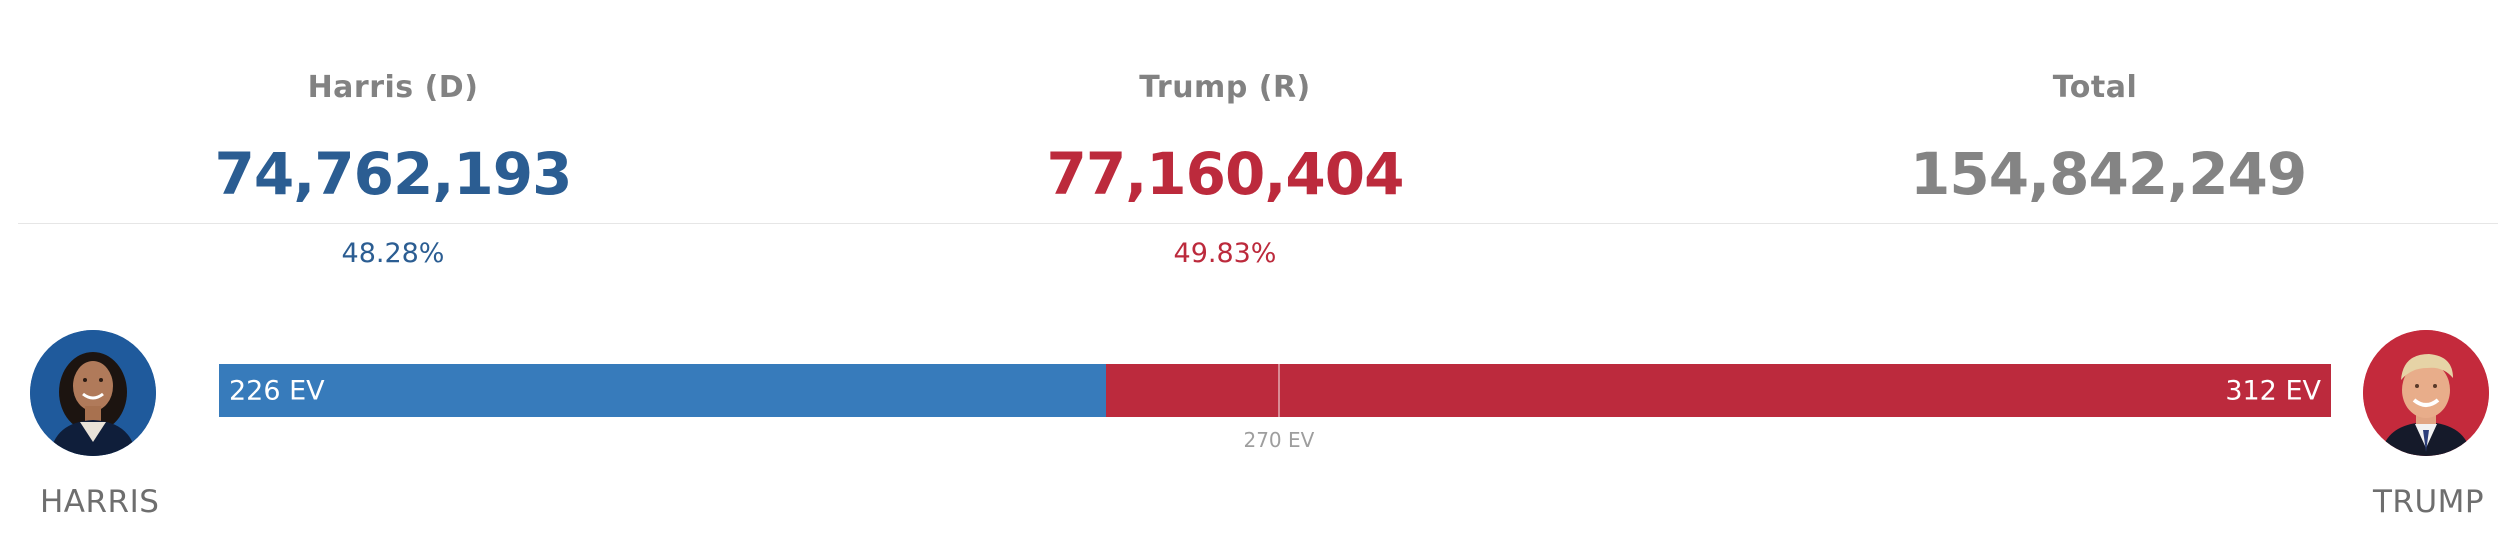  I want to click on electoral-vote-bar: 226 EV 312 EV, so click(1275, 390).